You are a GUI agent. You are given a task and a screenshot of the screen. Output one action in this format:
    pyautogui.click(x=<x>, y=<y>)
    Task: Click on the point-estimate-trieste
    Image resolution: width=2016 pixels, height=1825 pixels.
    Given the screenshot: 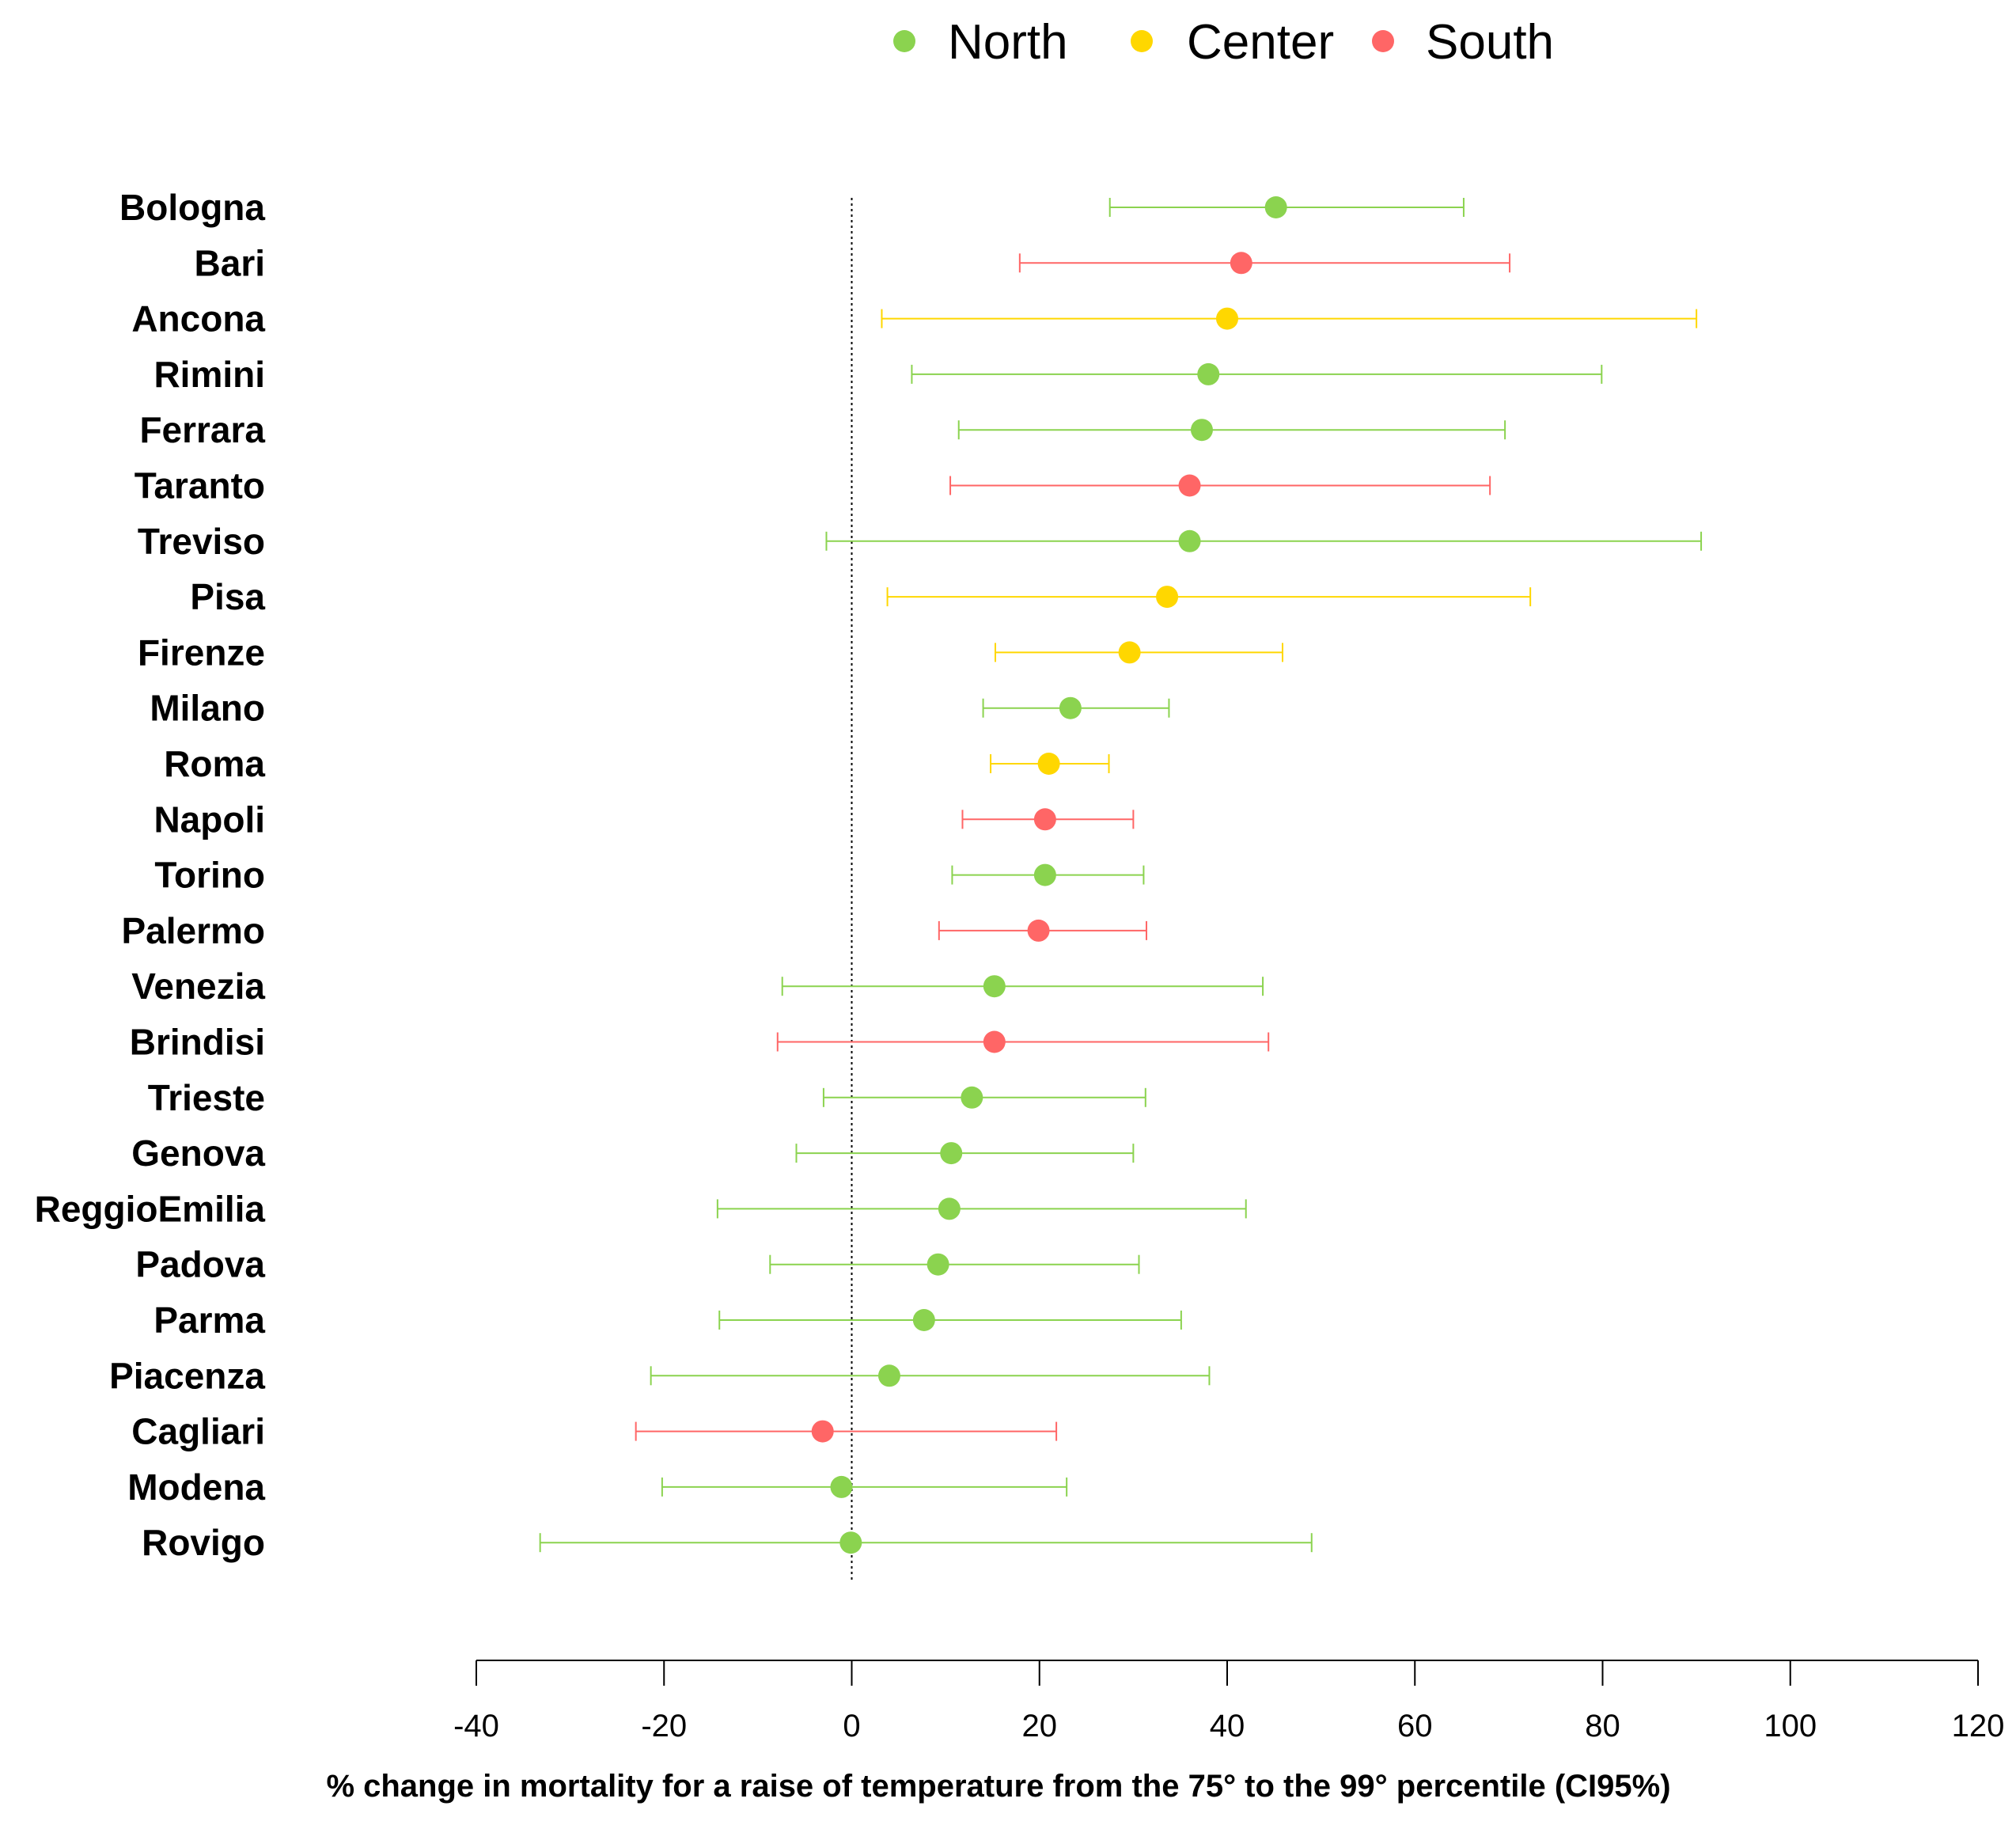 What is the action you would take?
    pyautogui.click(x=972, y=1098)
    